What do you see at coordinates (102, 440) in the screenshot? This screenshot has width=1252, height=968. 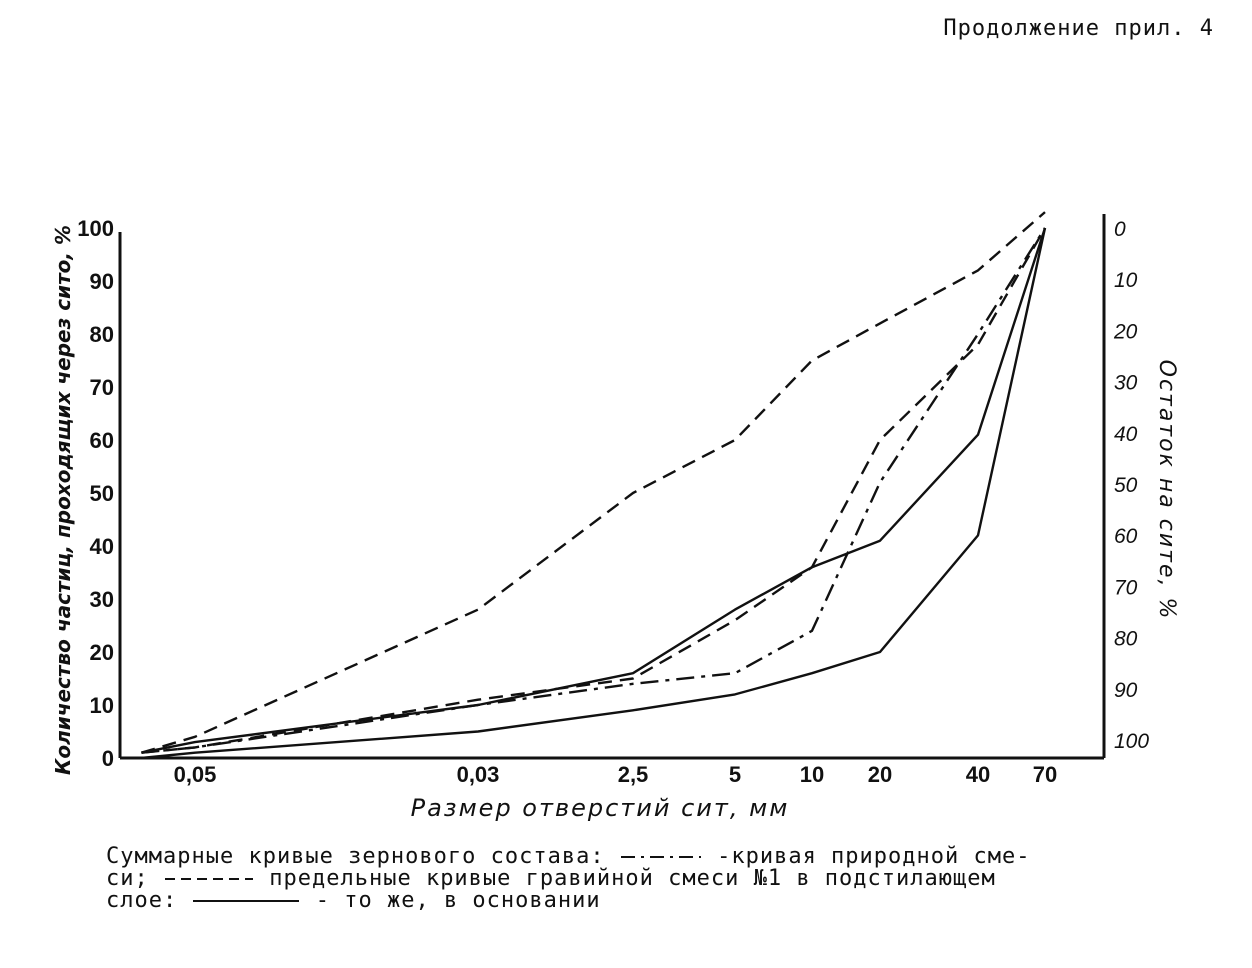 I see `y-left-tick-label: 60` at bounding box center [102, 440].